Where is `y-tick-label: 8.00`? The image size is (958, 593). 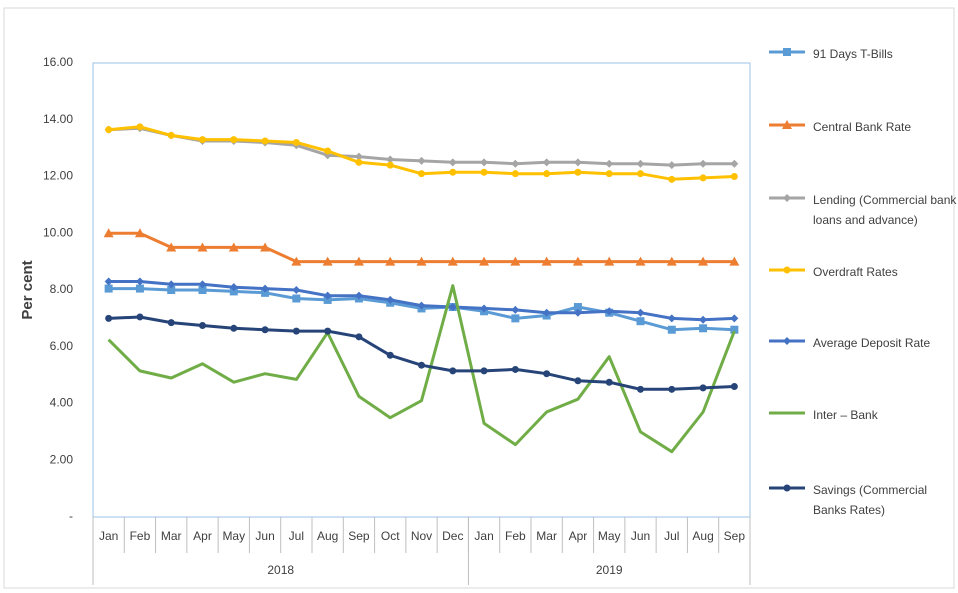 y-tick-label: 8.00 is located at coordinates (62, 289).